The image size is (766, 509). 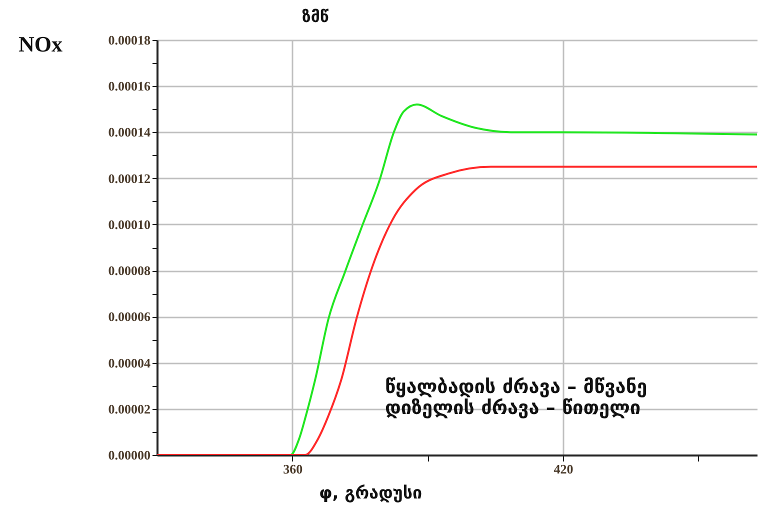 What do you see at coordinates (129, 362) in the screenshot?
I see `y-tick-label: 0.00004` at bounding box center [129, 362].